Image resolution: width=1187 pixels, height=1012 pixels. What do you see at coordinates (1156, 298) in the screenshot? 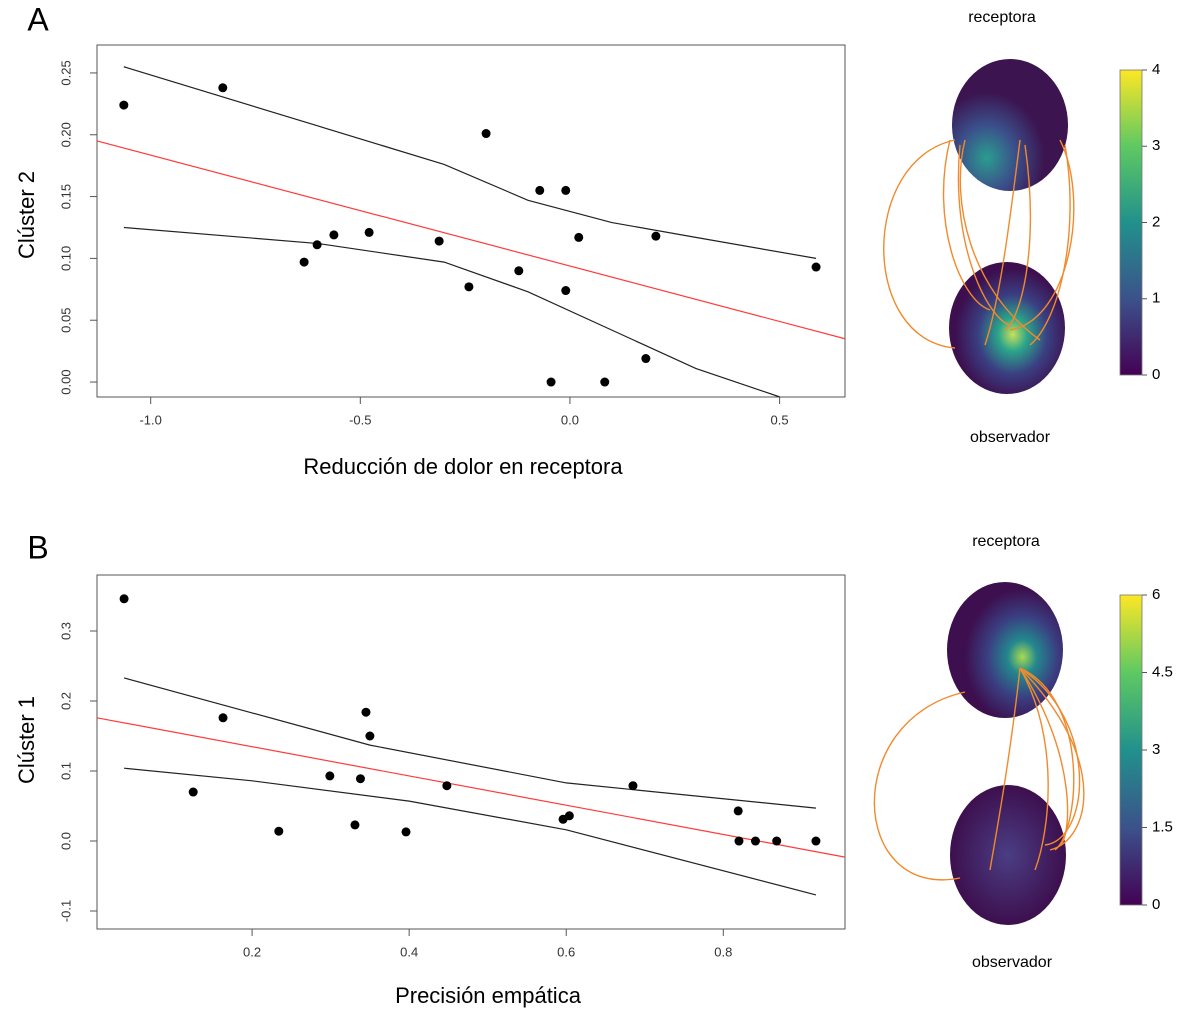
I see `colorbar-tick-label: 1` at bounding box center [1156, 298].